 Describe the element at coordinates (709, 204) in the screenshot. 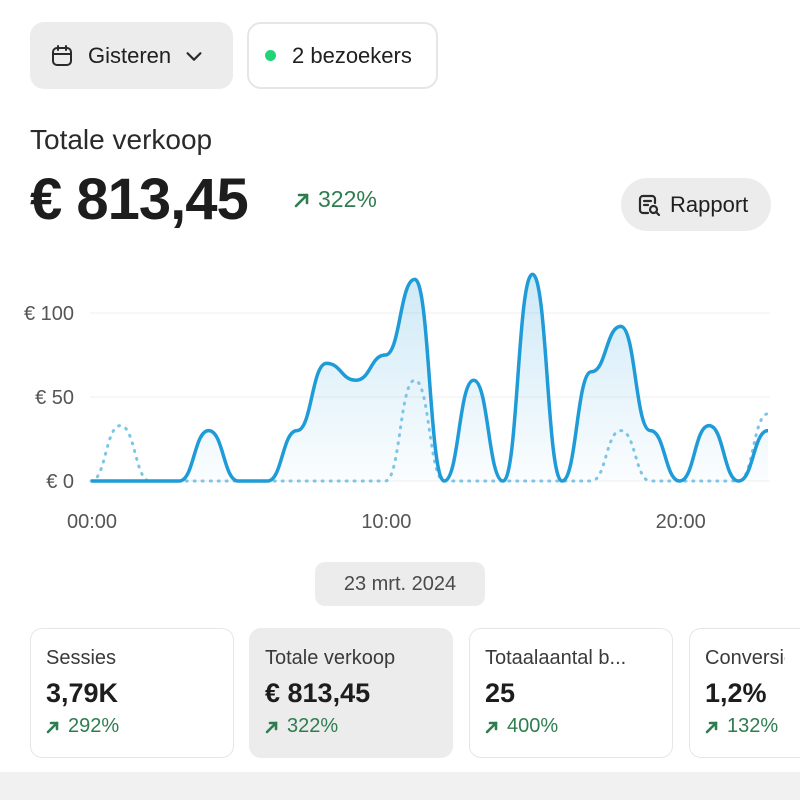

I see `report-button-label: Rapport` at that location.